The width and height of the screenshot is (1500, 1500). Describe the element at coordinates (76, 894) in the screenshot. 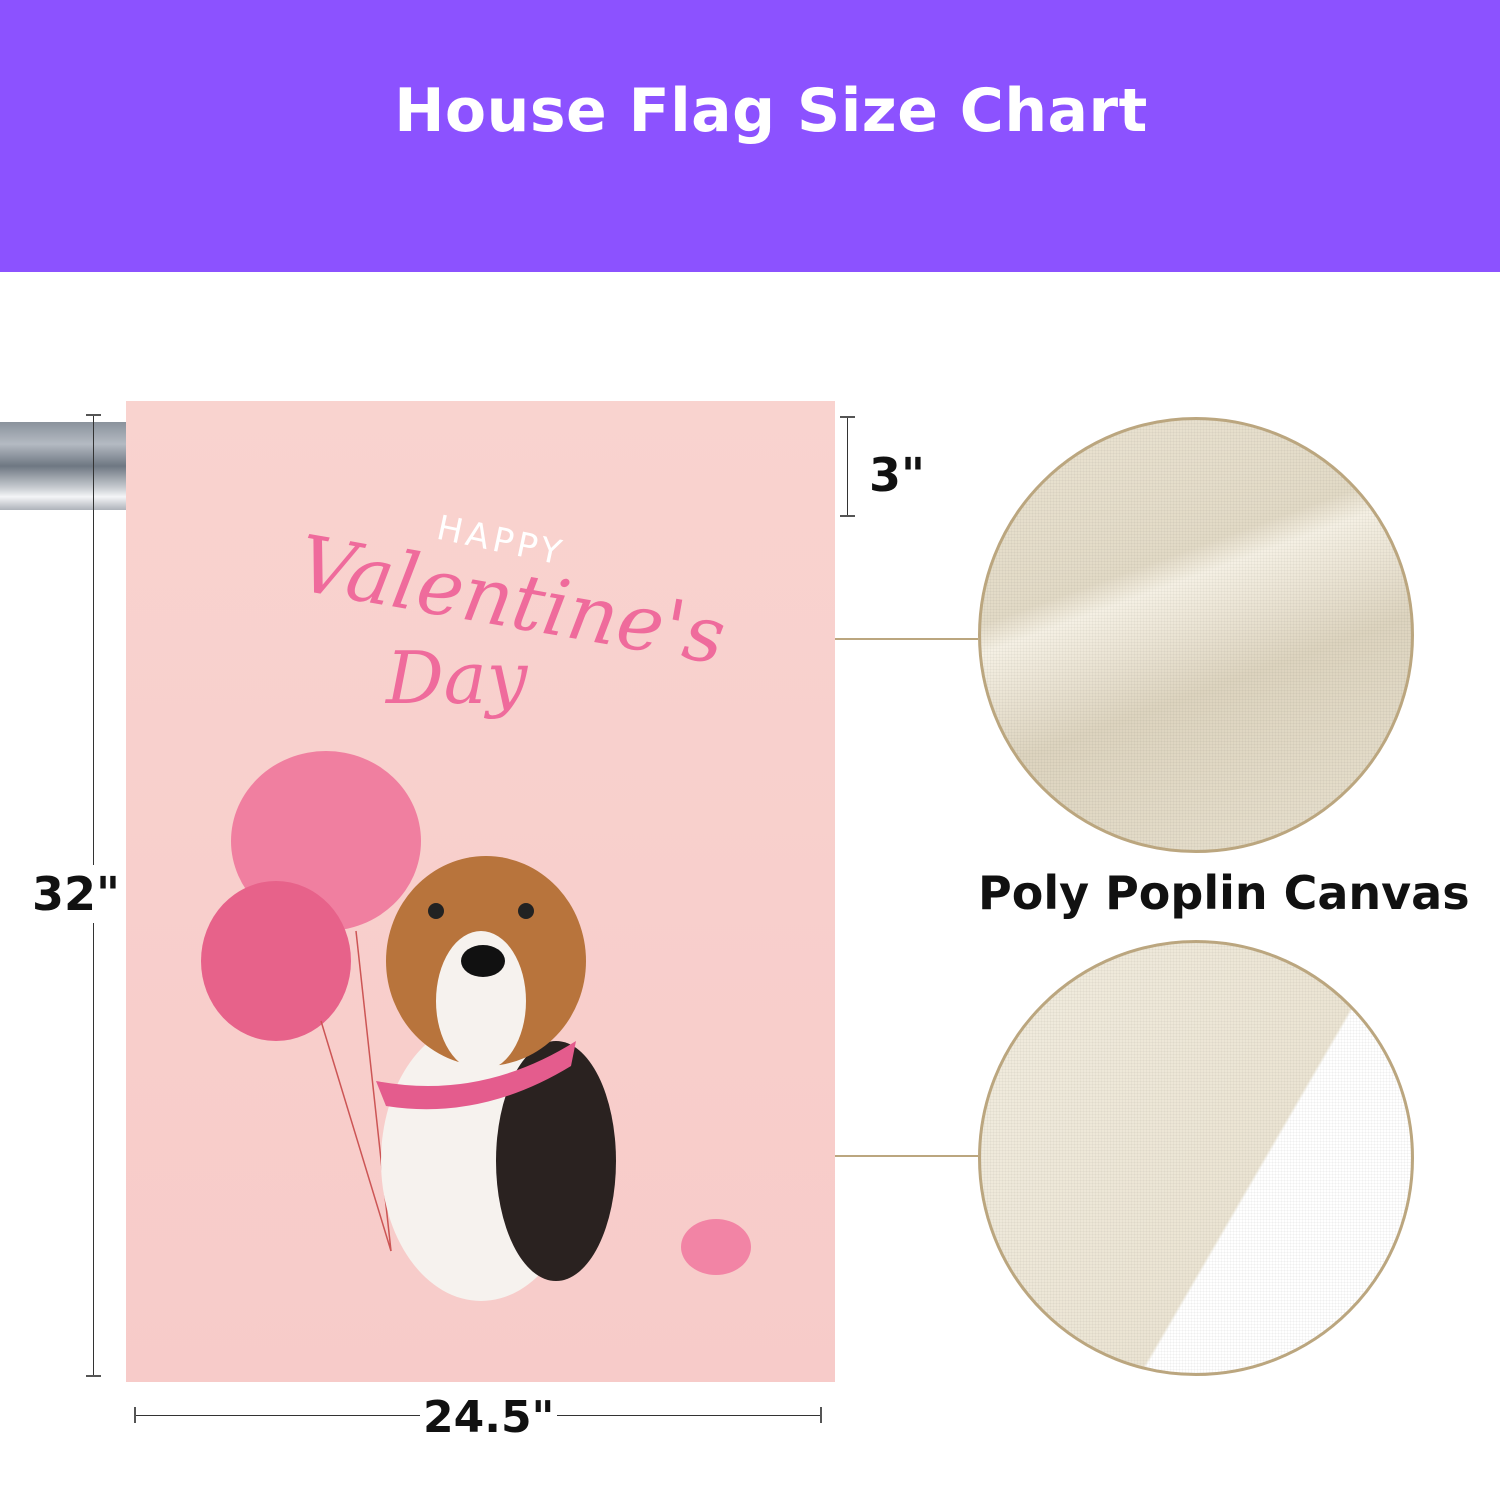

I see `height-label: 32"` at that location.